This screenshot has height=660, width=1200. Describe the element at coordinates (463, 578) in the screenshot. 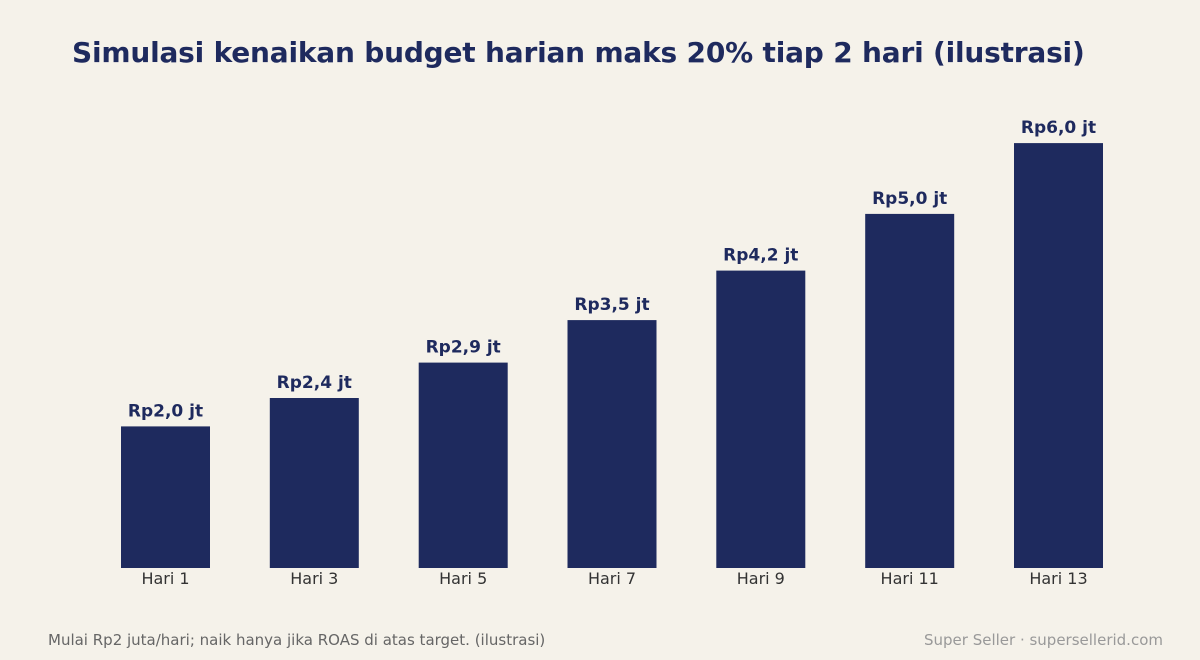

I see `x-tick-label: Hari 5` at that location.